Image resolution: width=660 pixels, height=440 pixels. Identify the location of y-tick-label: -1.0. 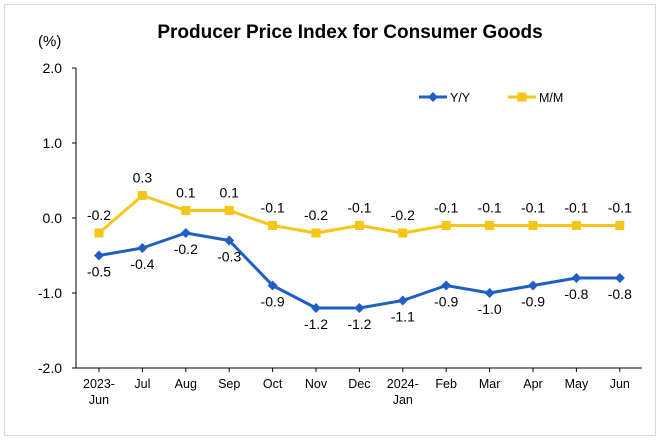
(50, 293).